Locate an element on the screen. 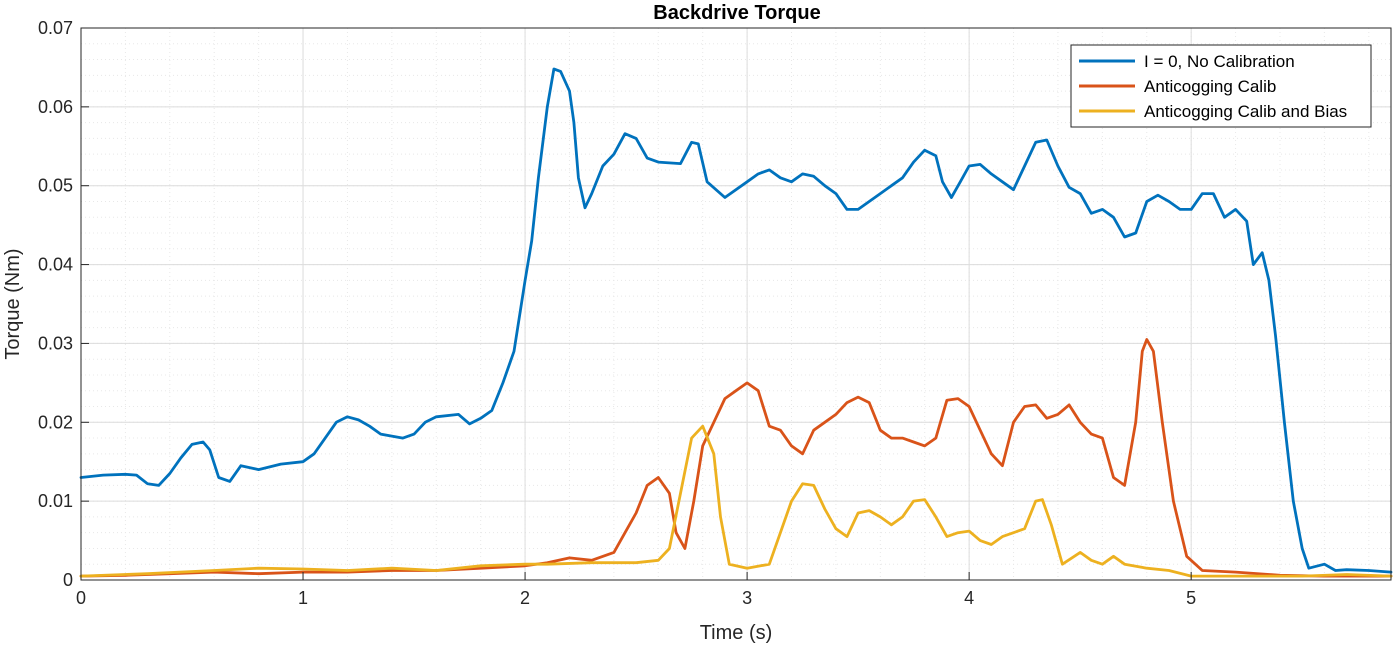  legend-label: Anticogging Calib is located at coordinates (1210, 86).